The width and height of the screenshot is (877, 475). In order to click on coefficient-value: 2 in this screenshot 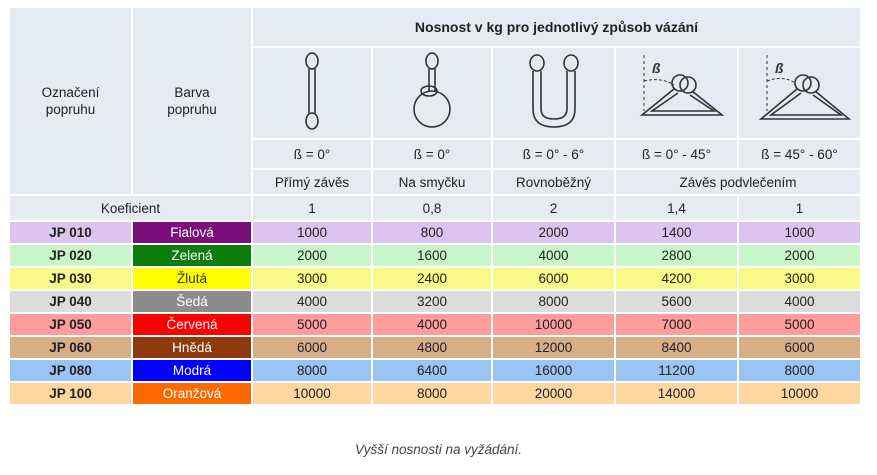, I will do `click(553, 208)`.